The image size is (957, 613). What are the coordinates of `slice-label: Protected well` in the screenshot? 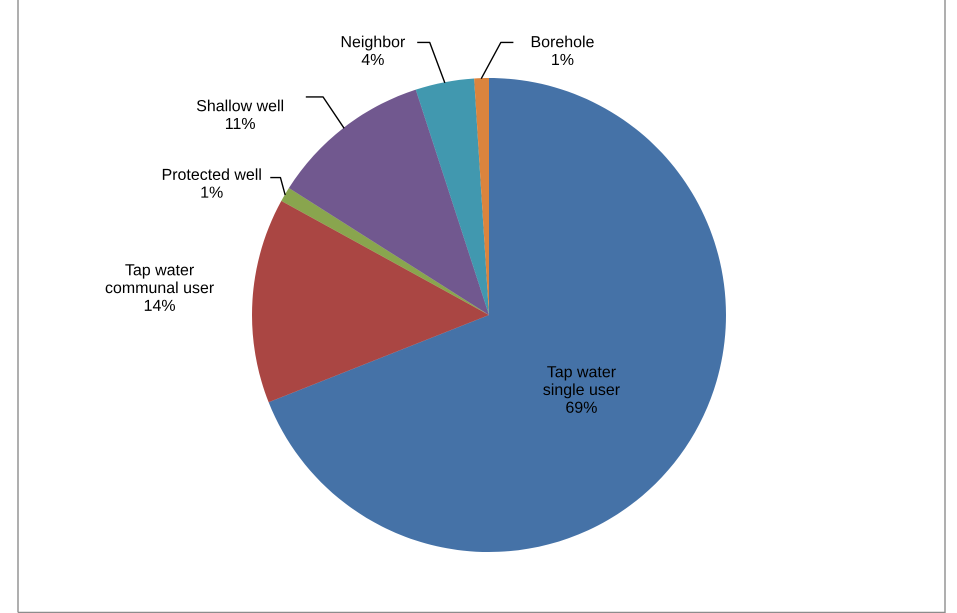 It's located at (211, 174).